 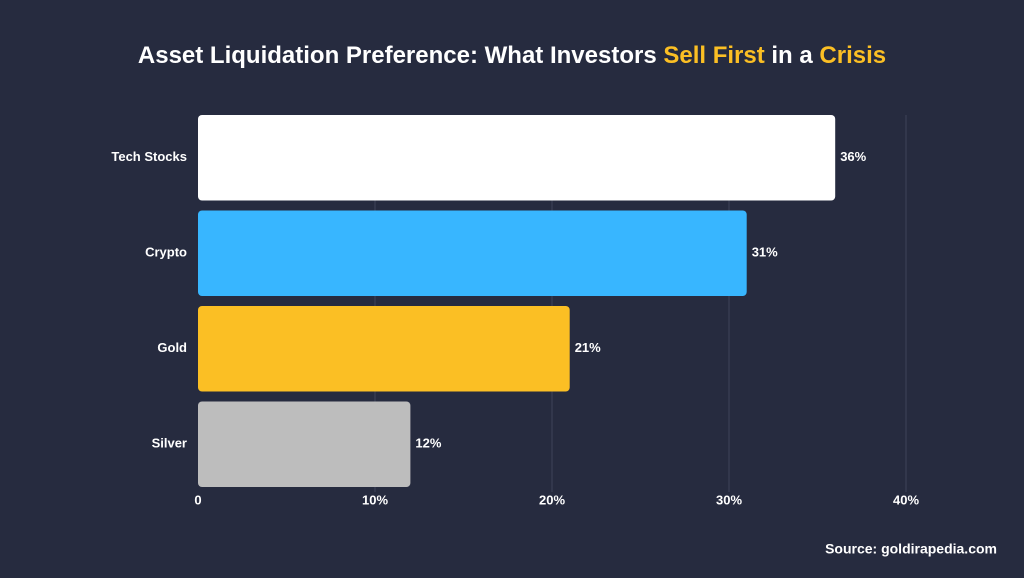 What do you see at coordinates (552, 499) in the screenshot?
I see `x-tick-label: 20%` at bounding box center [552, 499].